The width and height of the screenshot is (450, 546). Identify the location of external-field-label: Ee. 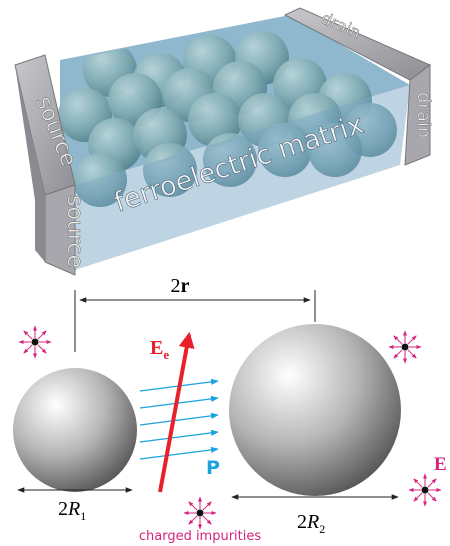
(159, 349).